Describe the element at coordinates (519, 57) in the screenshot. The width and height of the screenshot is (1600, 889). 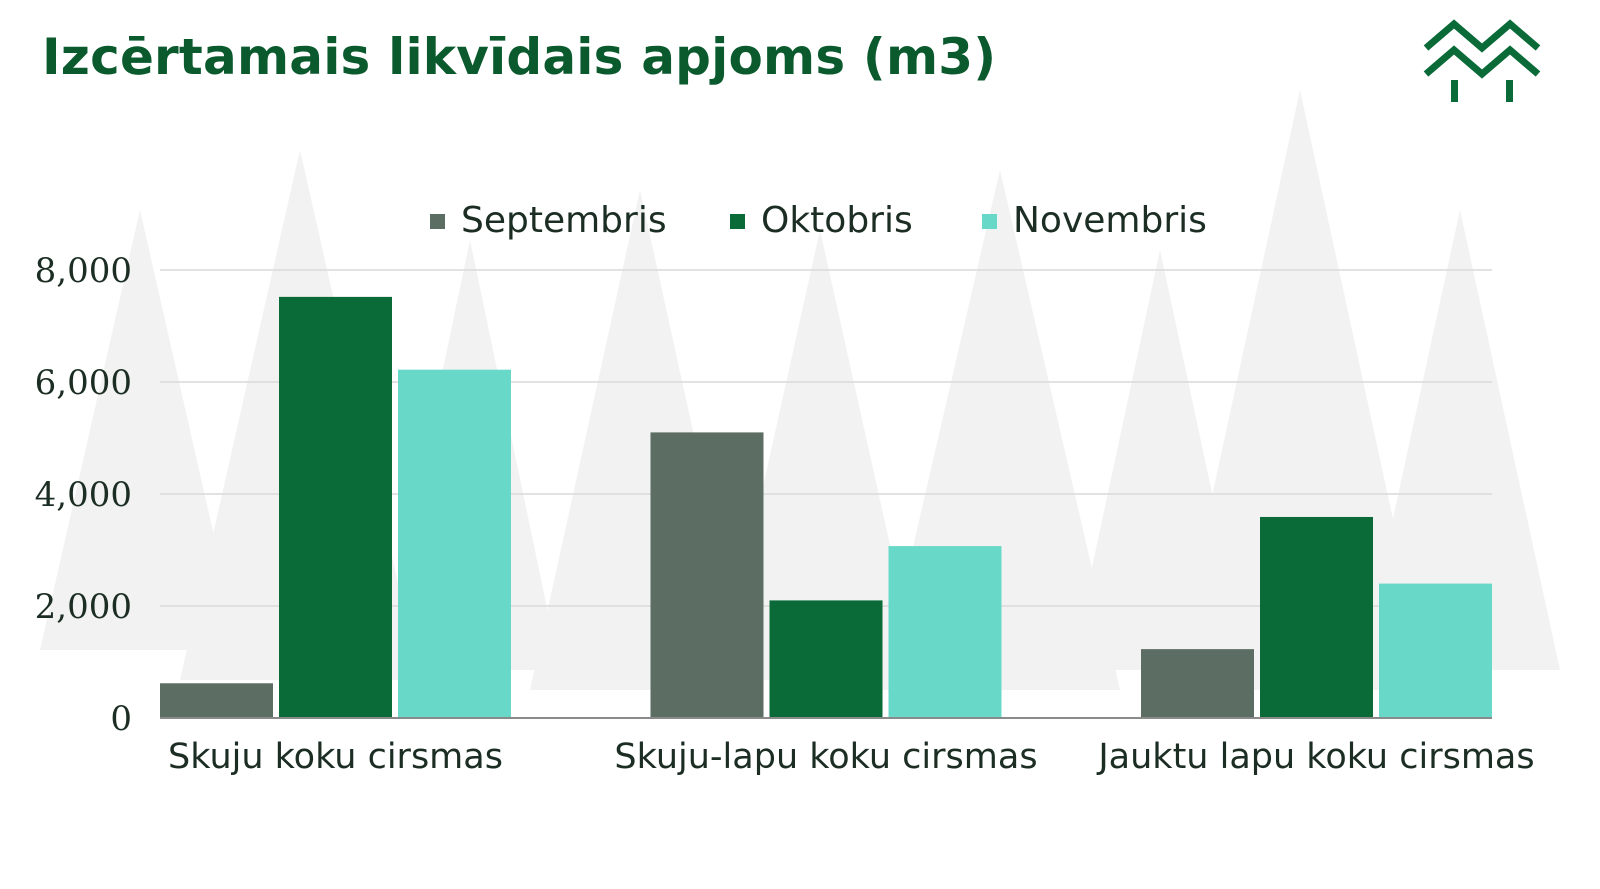
I see `page-title: Izcērtamais likvīdais apjoms (m3)` at that location.